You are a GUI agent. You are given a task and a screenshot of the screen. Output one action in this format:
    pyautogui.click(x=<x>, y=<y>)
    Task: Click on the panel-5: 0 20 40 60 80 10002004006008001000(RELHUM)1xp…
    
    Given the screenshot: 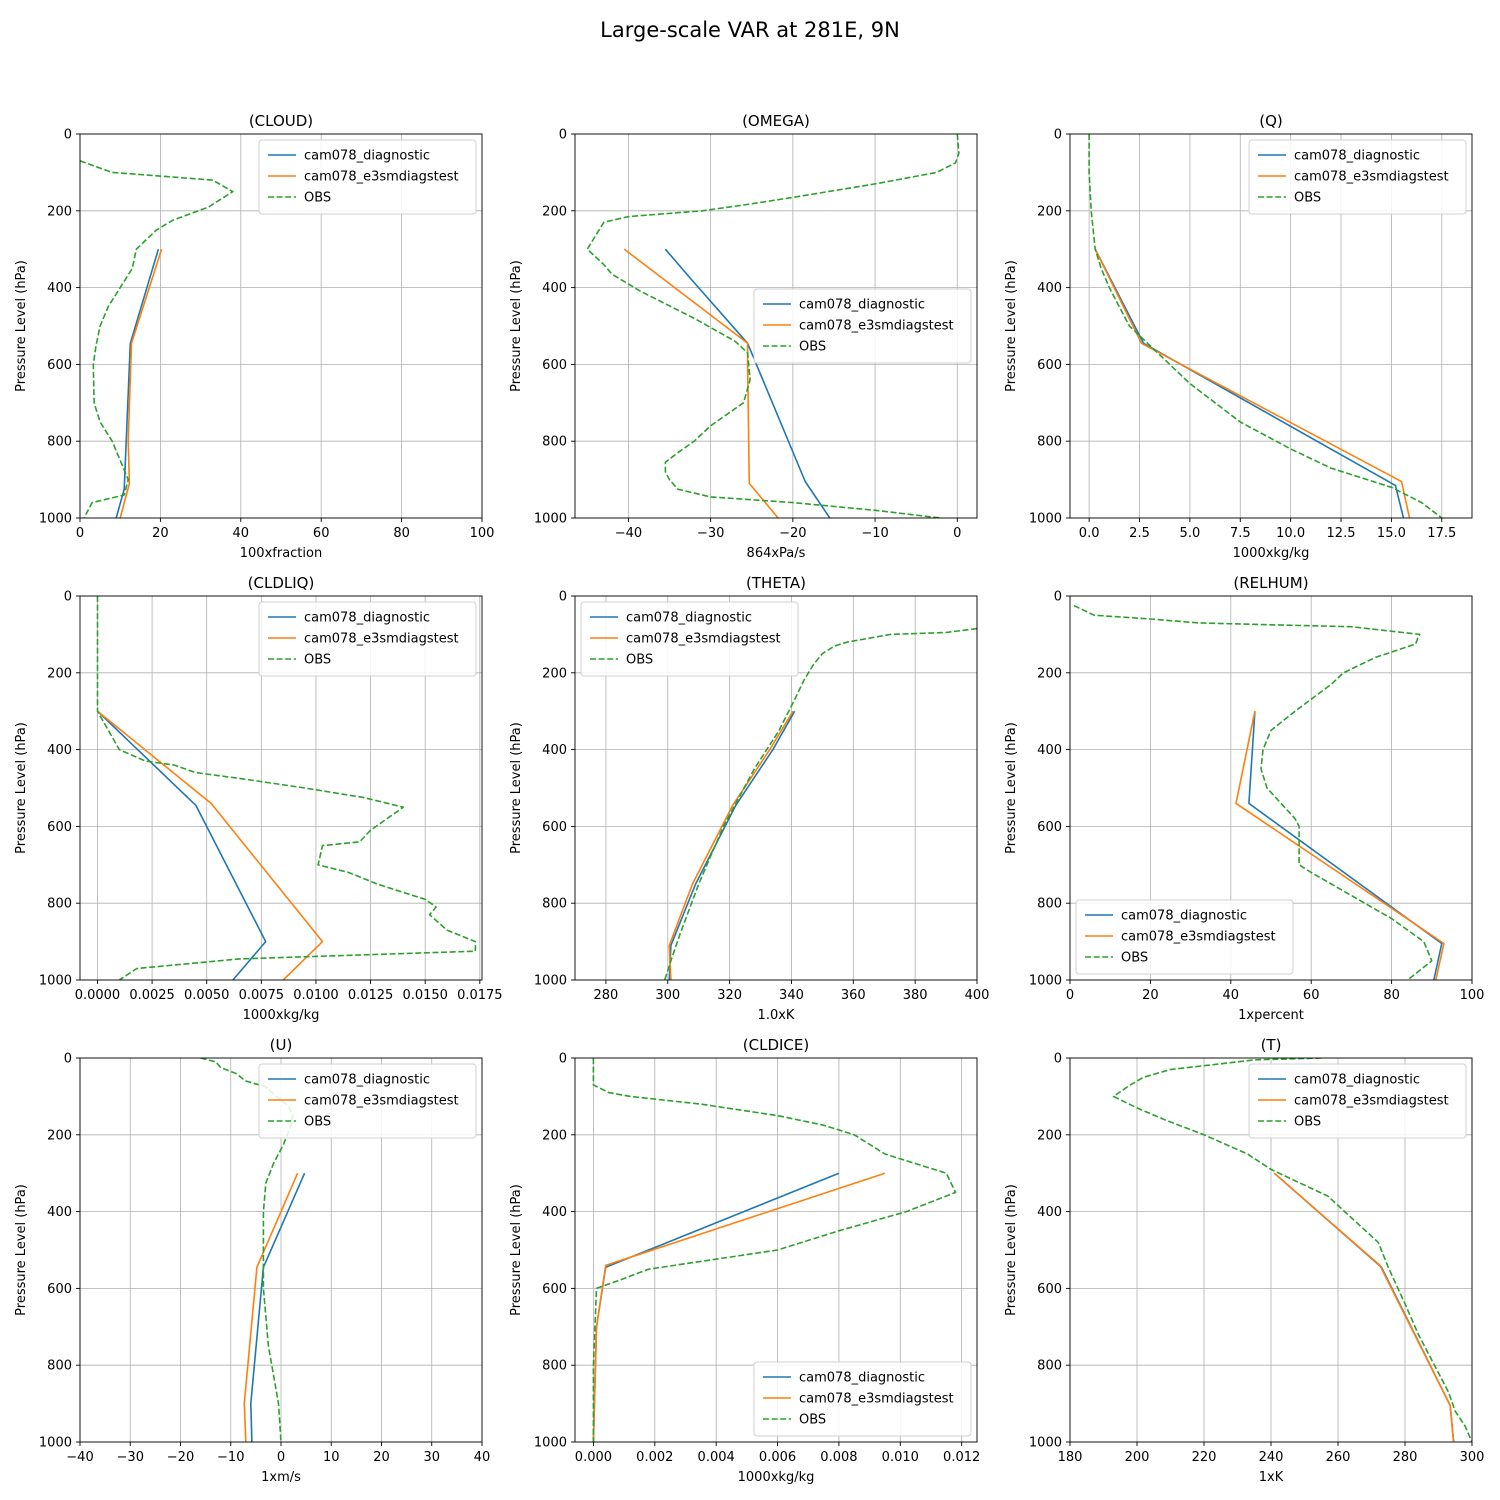 What is the action you would take?
    pyautogui.click(x=1244, y=798)
    